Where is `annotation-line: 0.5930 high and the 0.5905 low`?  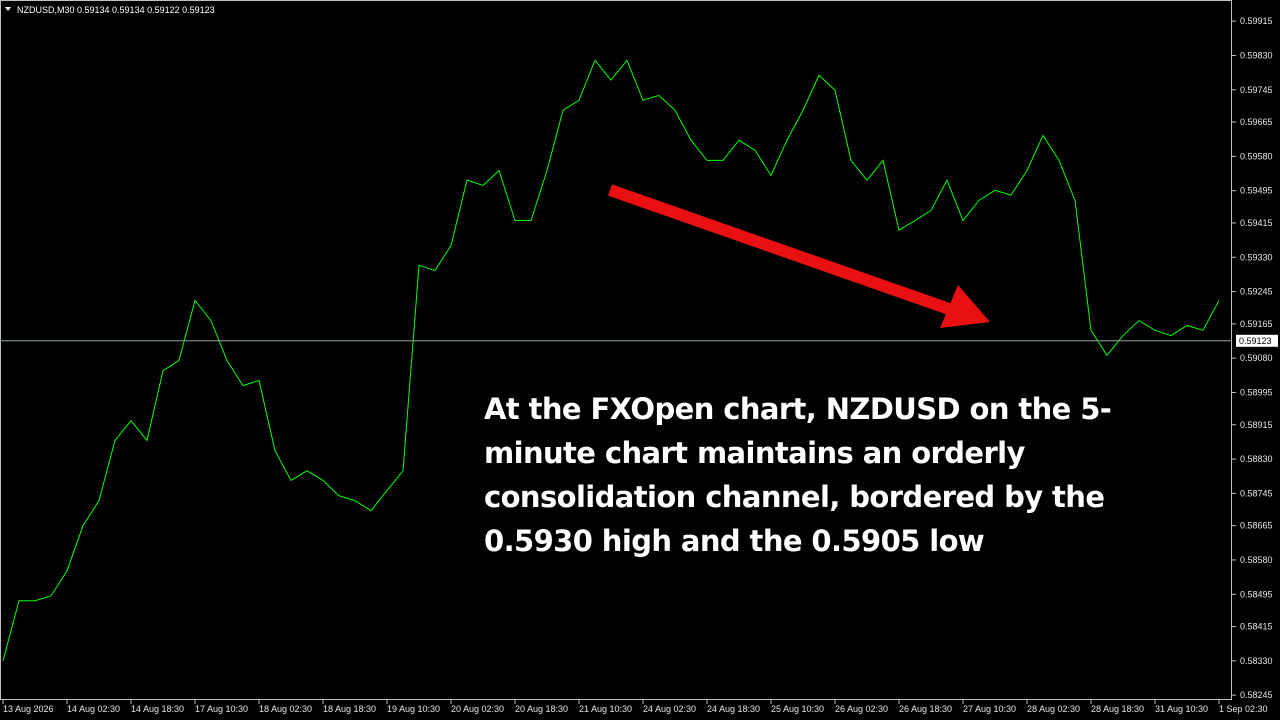
annotation-line: 0.5930 high and the 0.5905 low is located at coordinates (734, 541).